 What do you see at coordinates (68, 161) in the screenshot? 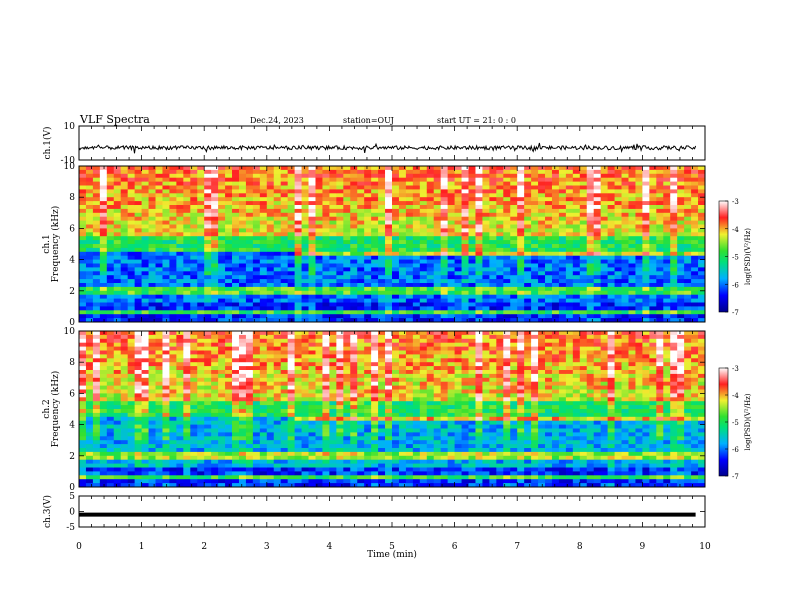
I see `y-tick-label: -10` at bounding box center [68, 161].